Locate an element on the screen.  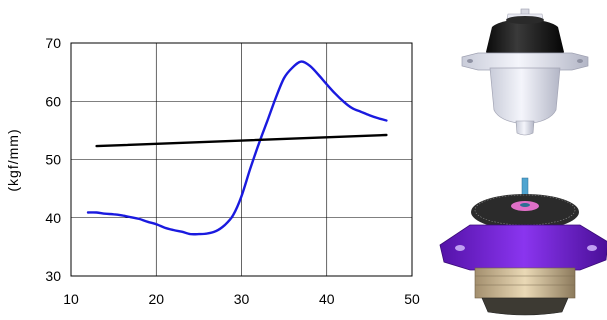
x-tick-label: 10 is located at coordinates (71, 299).